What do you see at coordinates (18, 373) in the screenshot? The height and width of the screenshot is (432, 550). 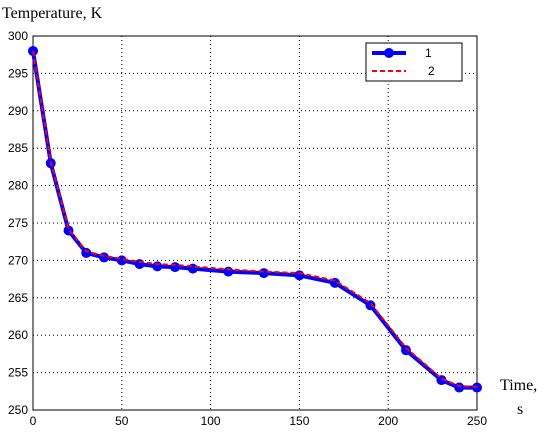 I see `y-tick-label: 255` at bounding box center [18, 373].